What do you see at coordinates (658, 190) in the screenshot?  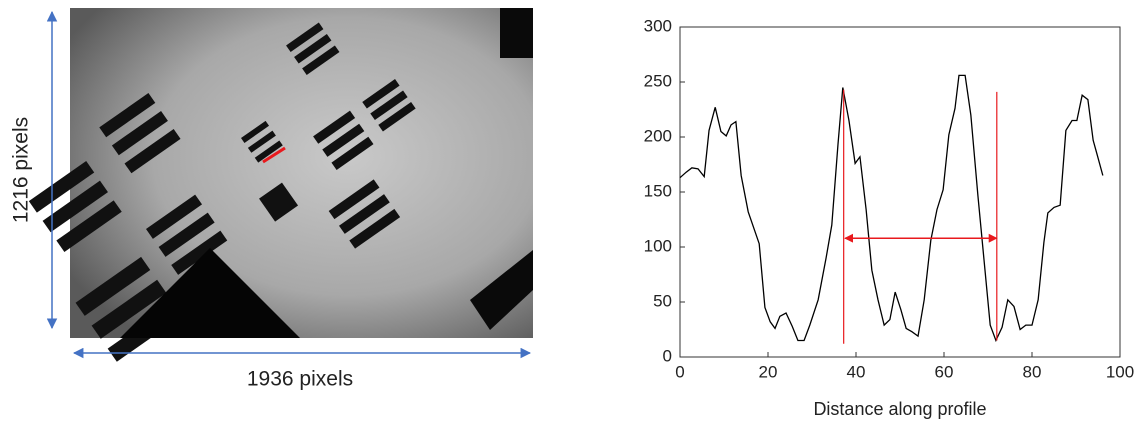 I see `y-tick-label: 150` at bounding box center [658, 190].